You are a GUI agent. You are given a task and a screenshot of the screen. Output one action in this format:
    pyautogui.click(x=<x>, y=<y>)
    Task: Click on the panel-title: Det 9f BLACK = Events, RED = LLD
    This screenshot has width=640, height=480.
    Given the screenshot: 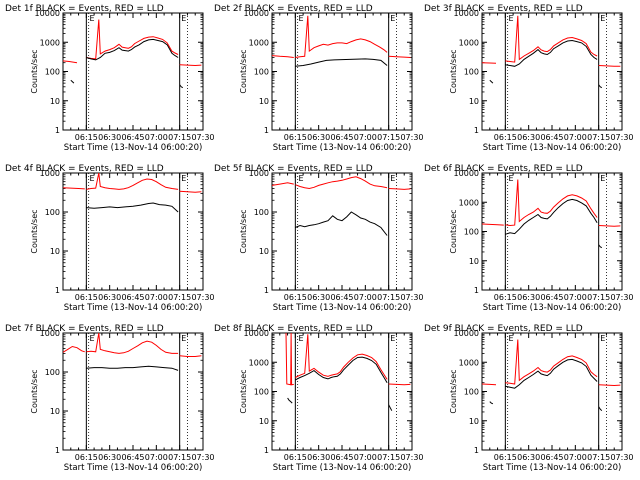 What is the action you would take?
    pyautogui.click(x=503, y=329)
    